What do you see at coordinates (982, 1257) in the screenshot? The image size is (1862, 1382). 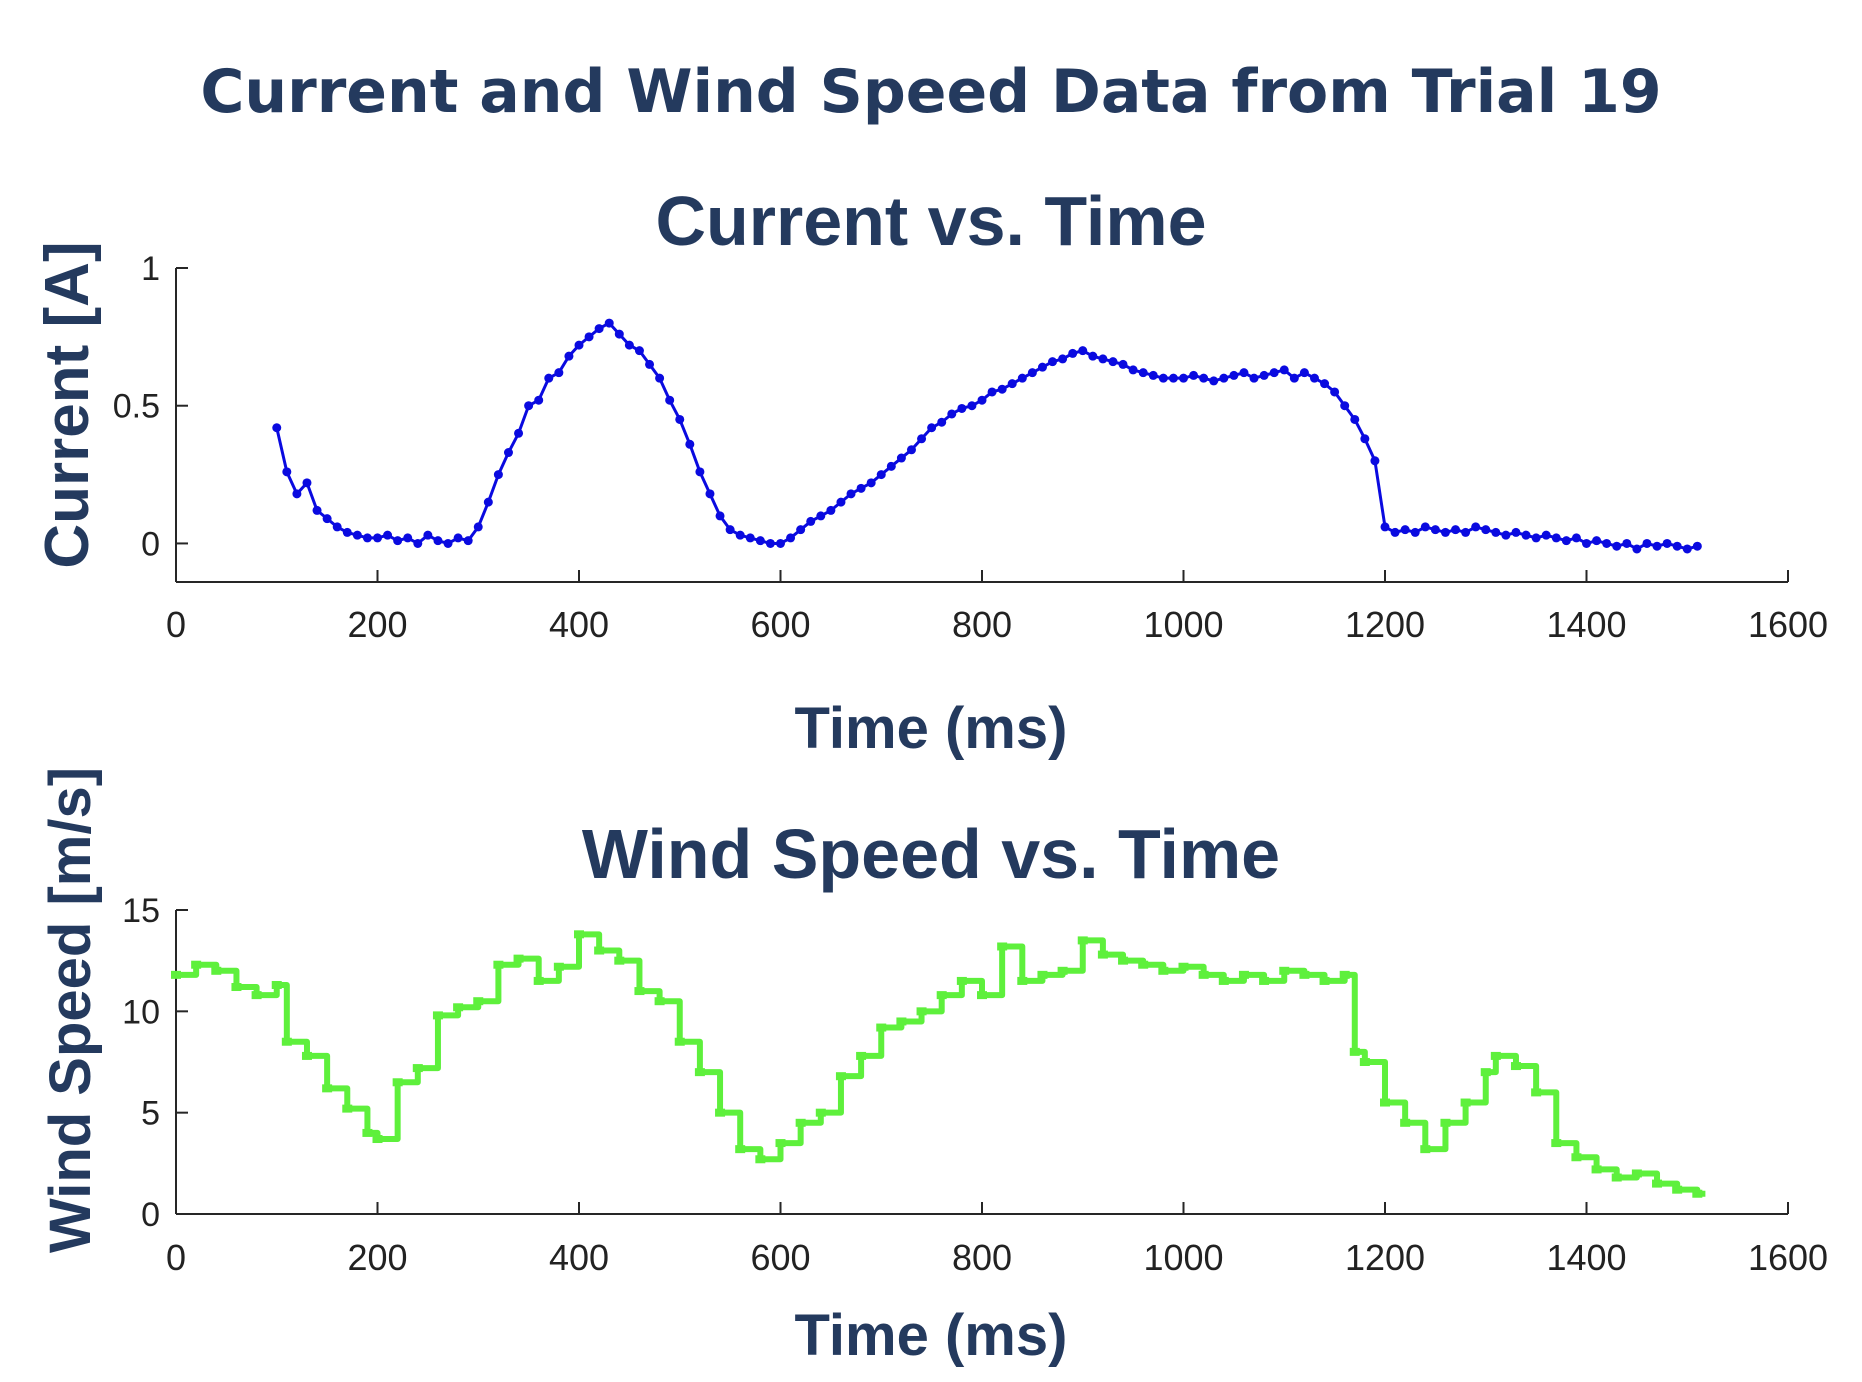 I see `wind-x-tick-label: 800` at bounding box center [982, 1257].